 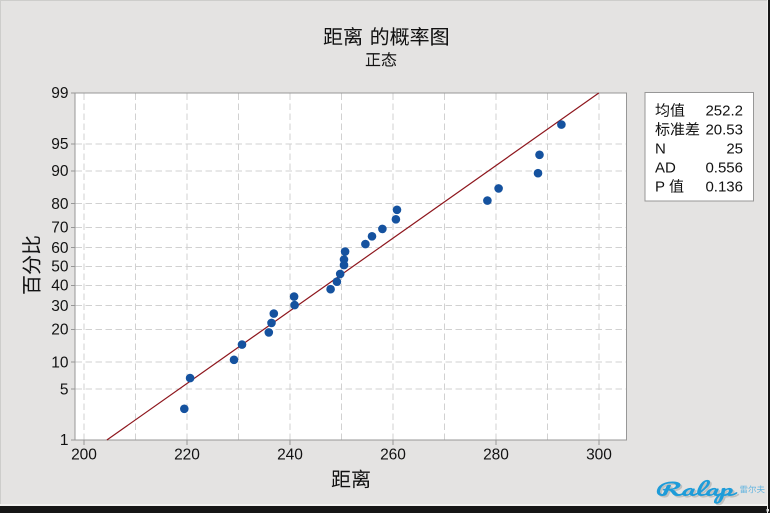 What do you see at coordinates (59, 93) in the screenshot?
I see `svg-text: 99` at bounding box center [59, 93].